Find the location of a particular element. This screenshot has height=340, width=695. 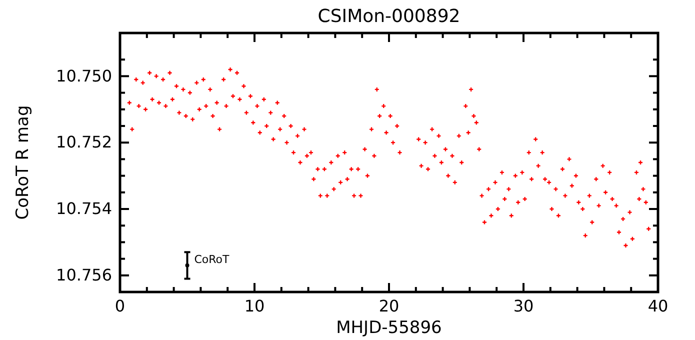

y-tick-label: 10.756 is located at coordinates (84, 275).